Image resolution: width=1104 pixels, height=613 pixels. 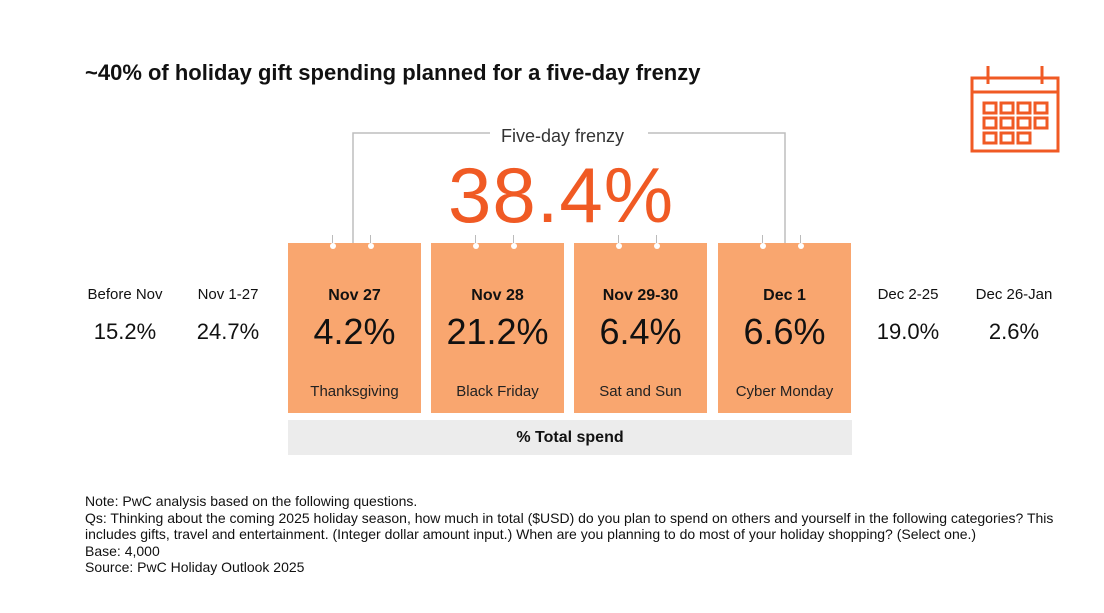 I want to click on period-card: Nov 27 4.2% Thanksgiving, so click(x=354, y=324).